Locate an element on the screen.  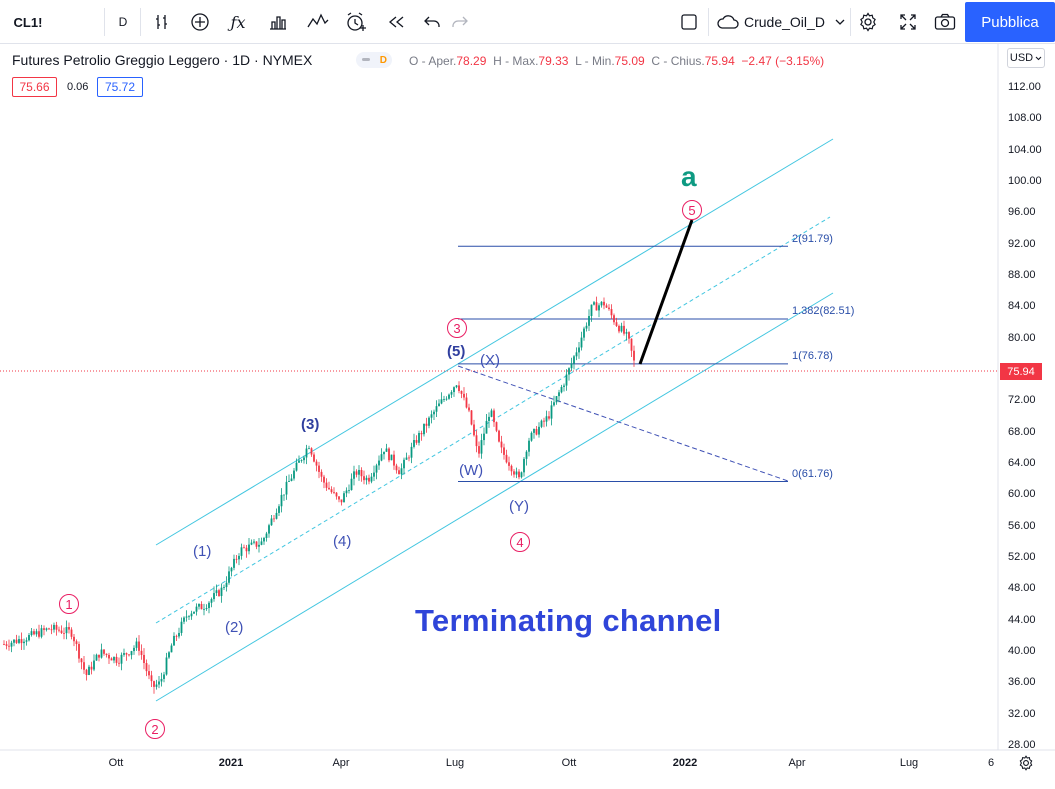
publish-button: Pubblica is located at coordinates (1010, 22).